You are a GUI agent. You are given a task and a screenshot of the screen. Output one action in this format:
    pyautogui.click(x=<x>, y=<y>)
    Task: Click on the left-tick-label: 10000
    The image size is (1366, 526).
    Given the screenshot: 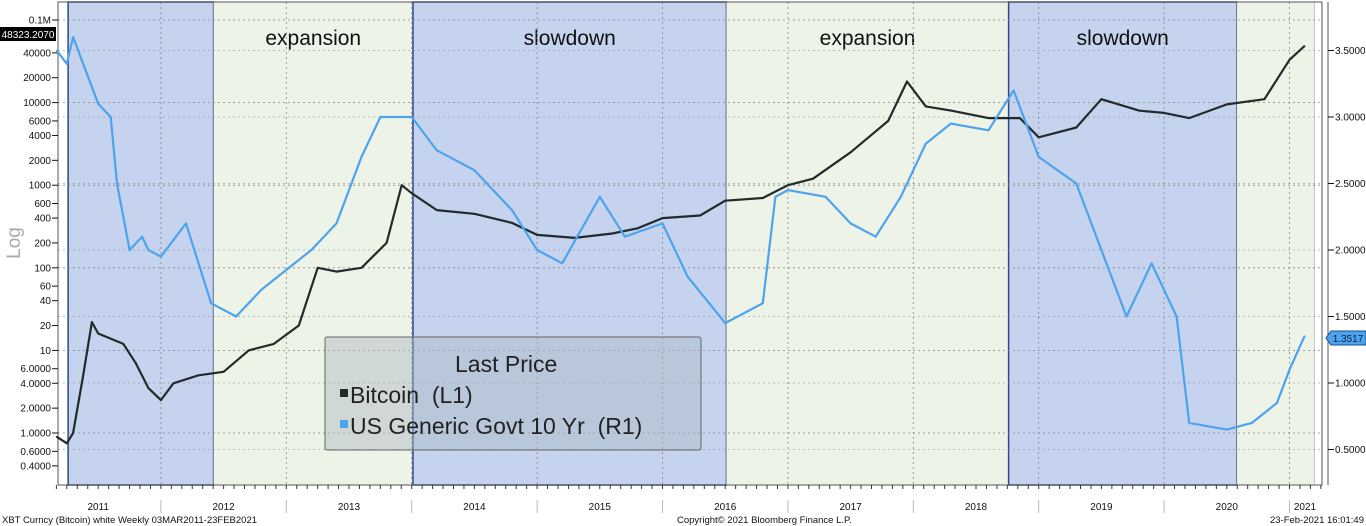 What is the action you would take?
    pyautogui.click(x=37, y=103)
    